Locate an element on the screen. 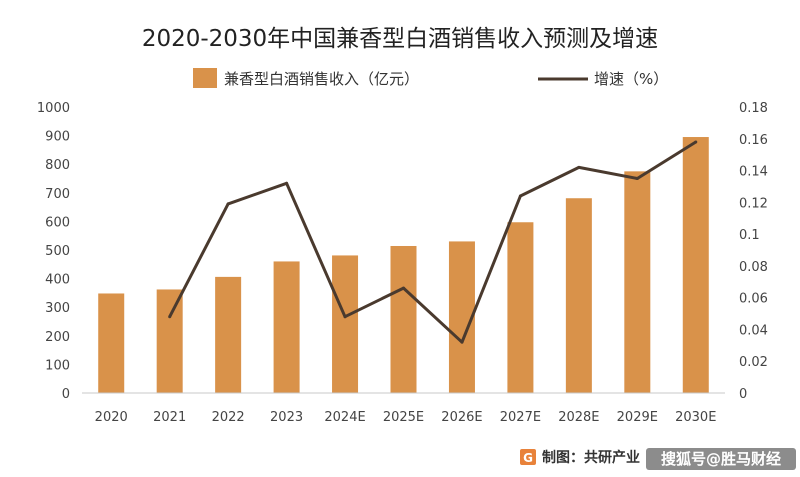 The width and height of the screenshot is (800, 477). bar-2021 is located at coordinates (169, 341).